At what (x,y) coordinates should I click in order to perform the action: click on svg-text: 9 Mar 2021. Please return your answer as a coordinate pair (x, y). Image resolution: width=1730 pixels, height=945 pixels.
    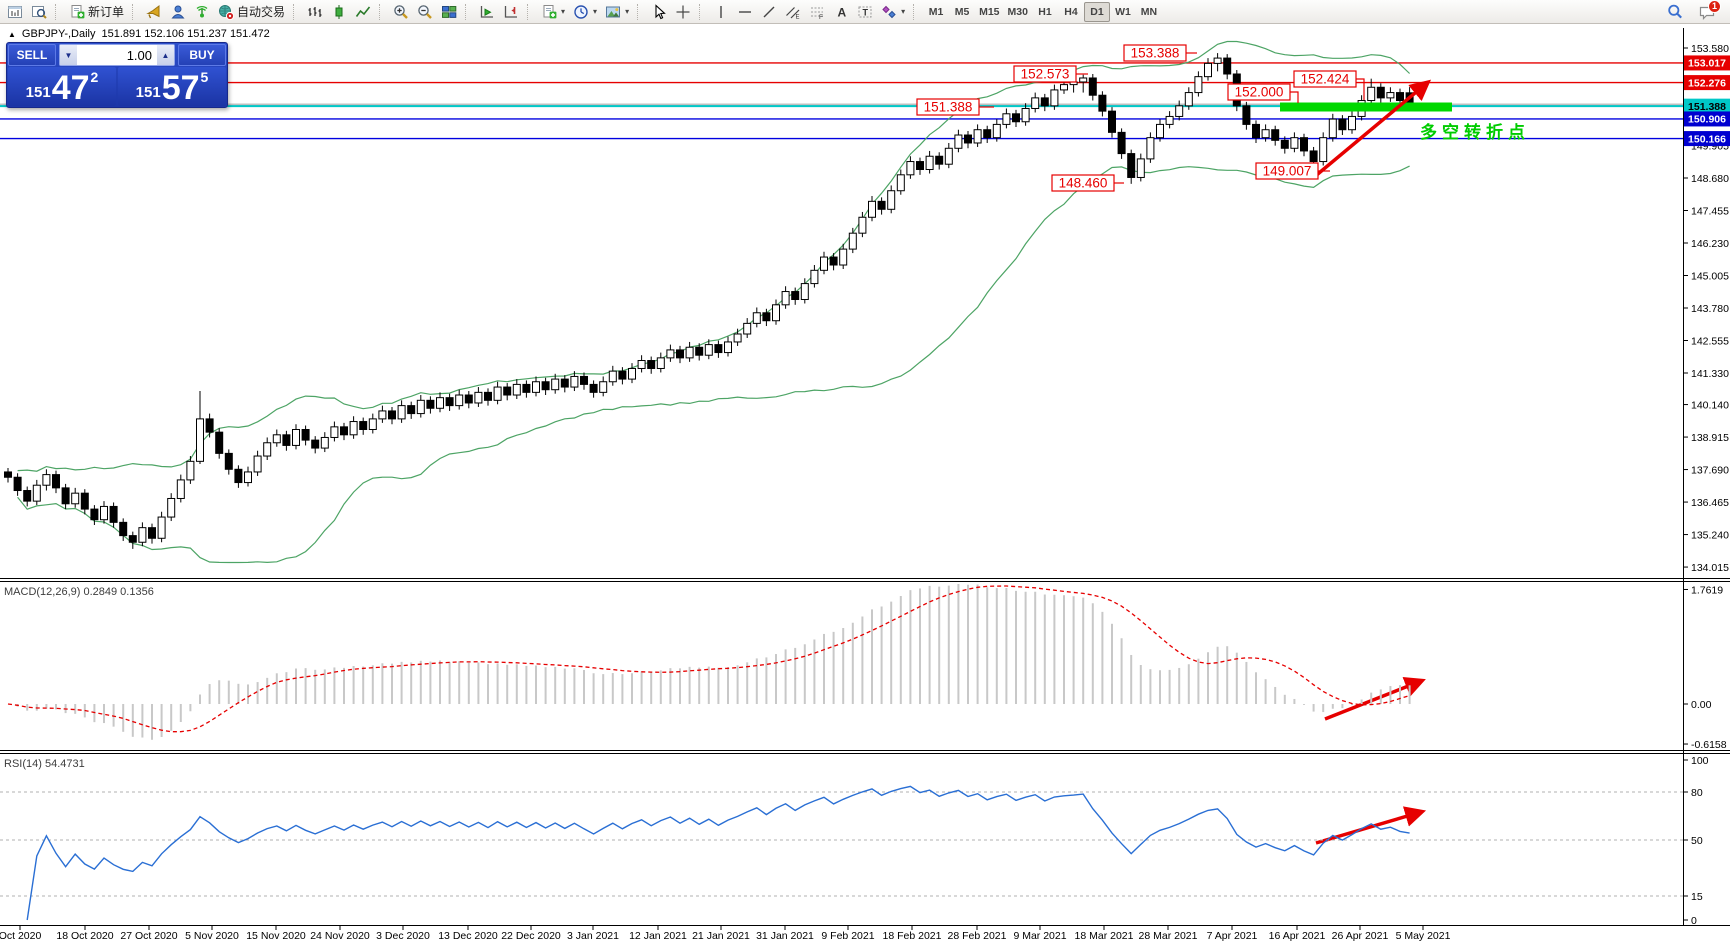
    Looking at the image, I should click on (1039, 936).